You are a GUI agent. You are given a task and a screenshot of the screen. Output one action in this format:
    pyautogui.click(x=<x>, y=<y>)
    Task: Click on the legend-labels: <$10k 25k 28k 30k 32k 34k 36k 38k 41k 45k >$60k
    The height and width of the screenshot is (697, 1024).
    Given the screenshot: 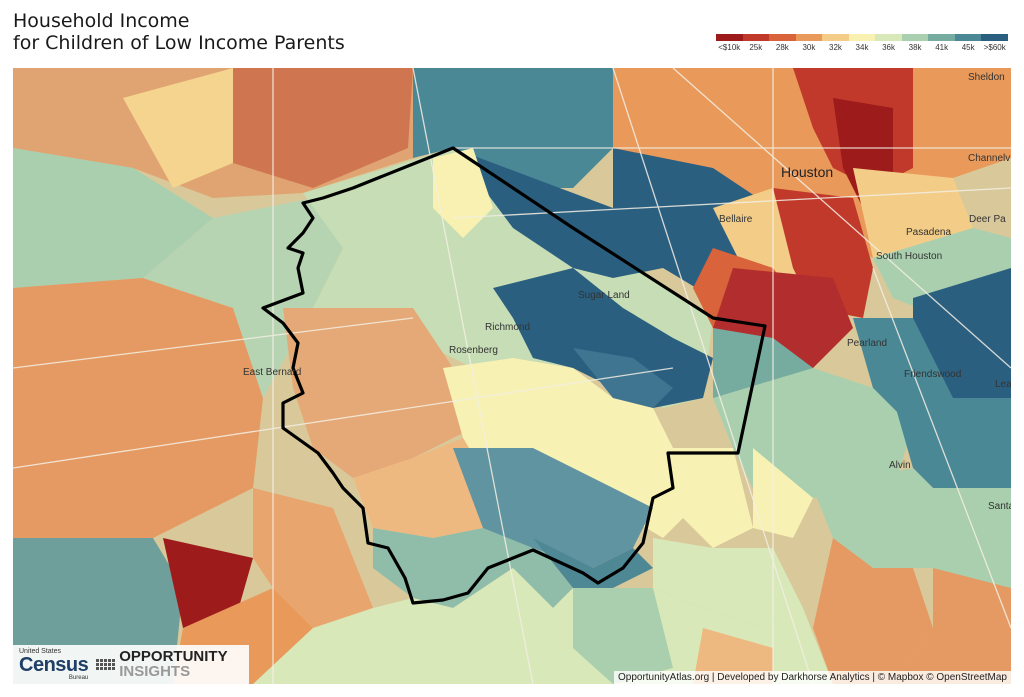 What is the action you would take?
    pyautogui.click(x=862, y=47)
    